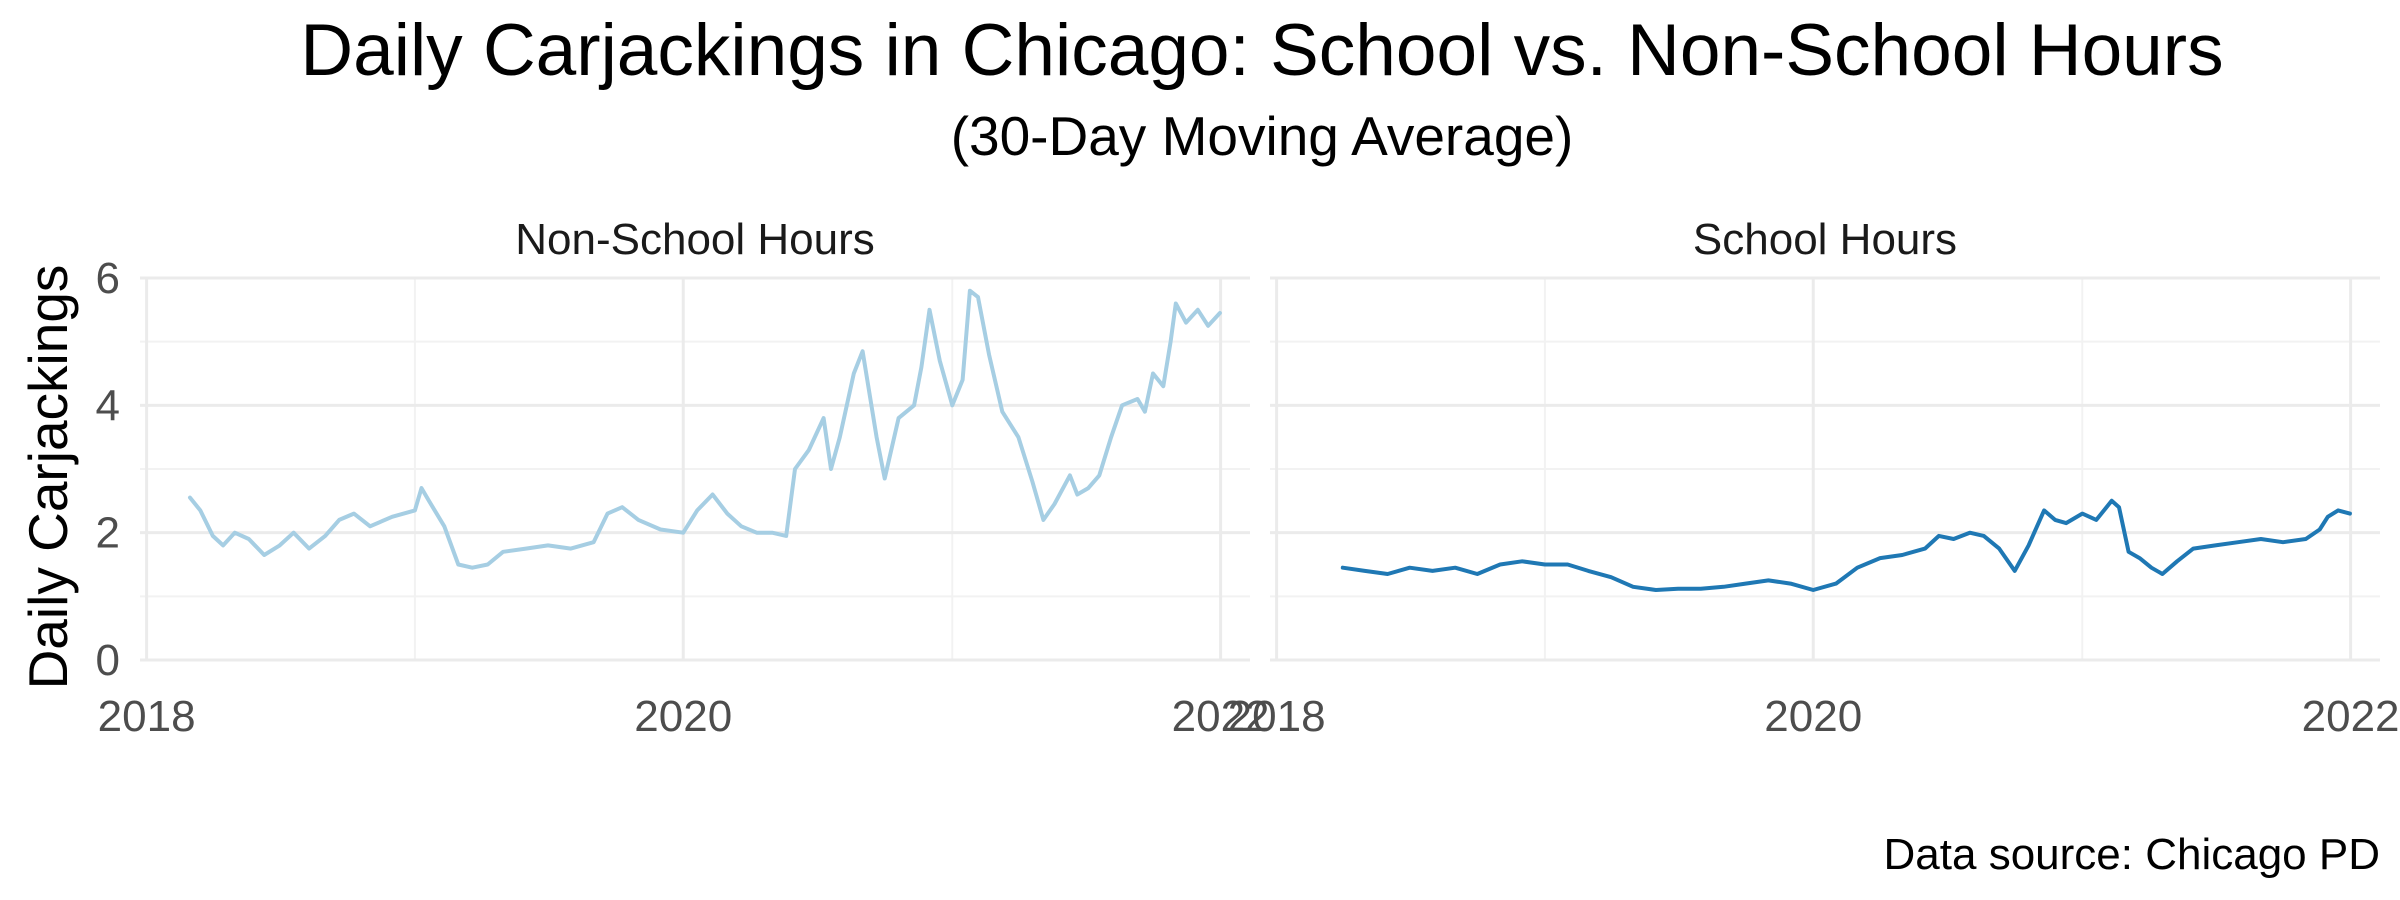 The height and width of the screenshot is (900, 2400). Describe the element at coordinates (108, 660) in the screenshot. I see `y-tick-label: 0` at that location.